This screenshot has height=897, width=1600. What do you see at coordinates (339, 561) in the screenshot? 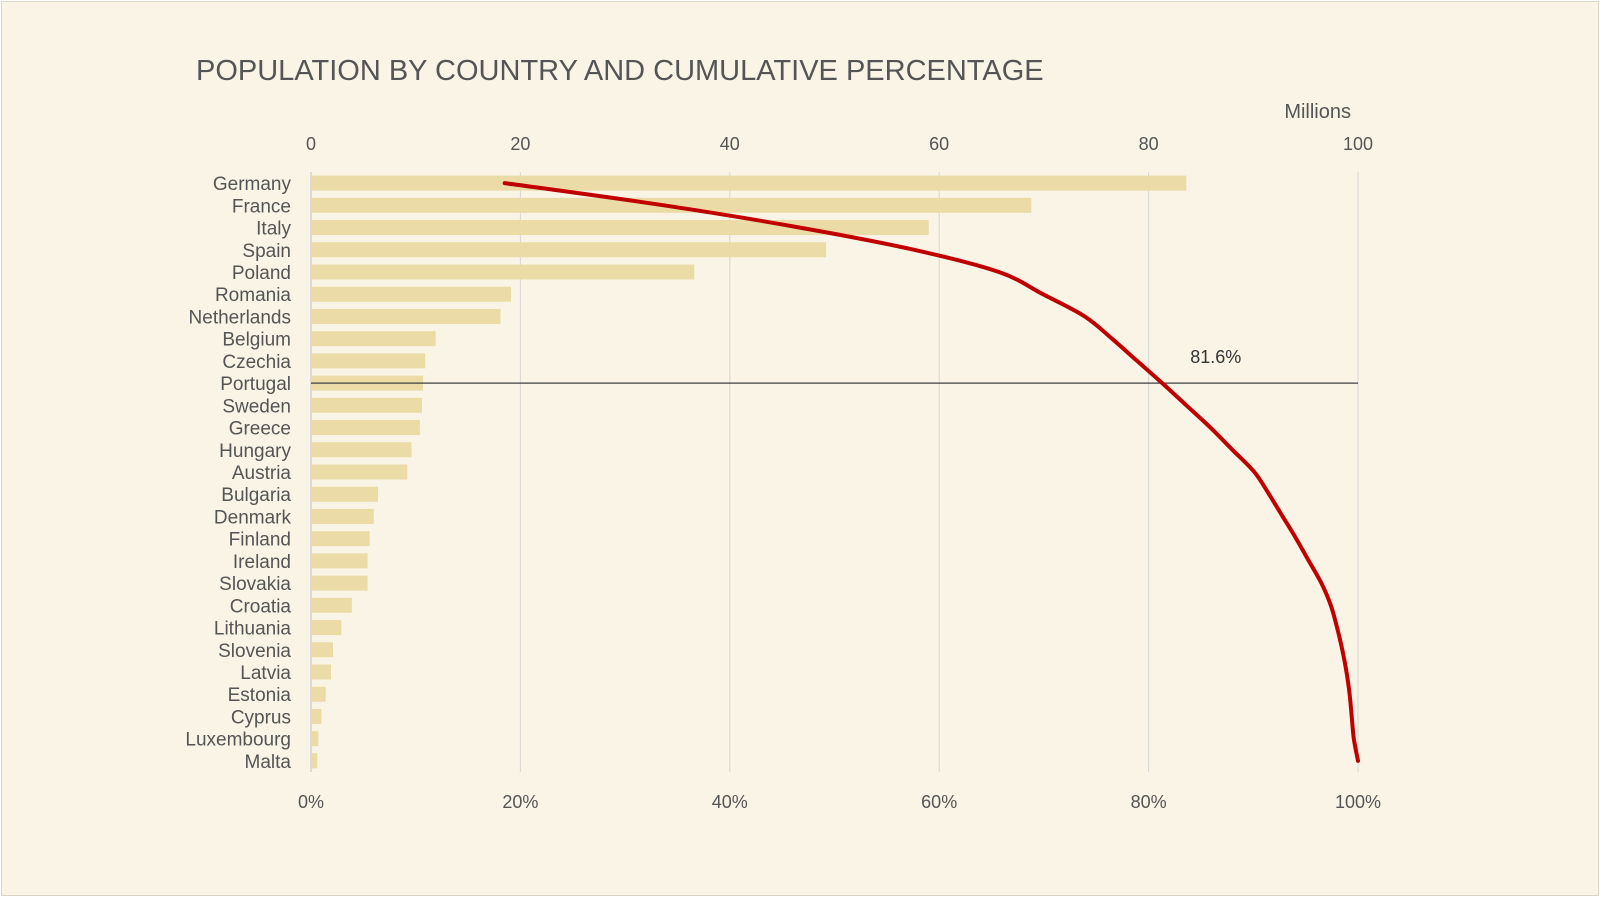
I see `bar-ireland` at bounding box center [339, 561].